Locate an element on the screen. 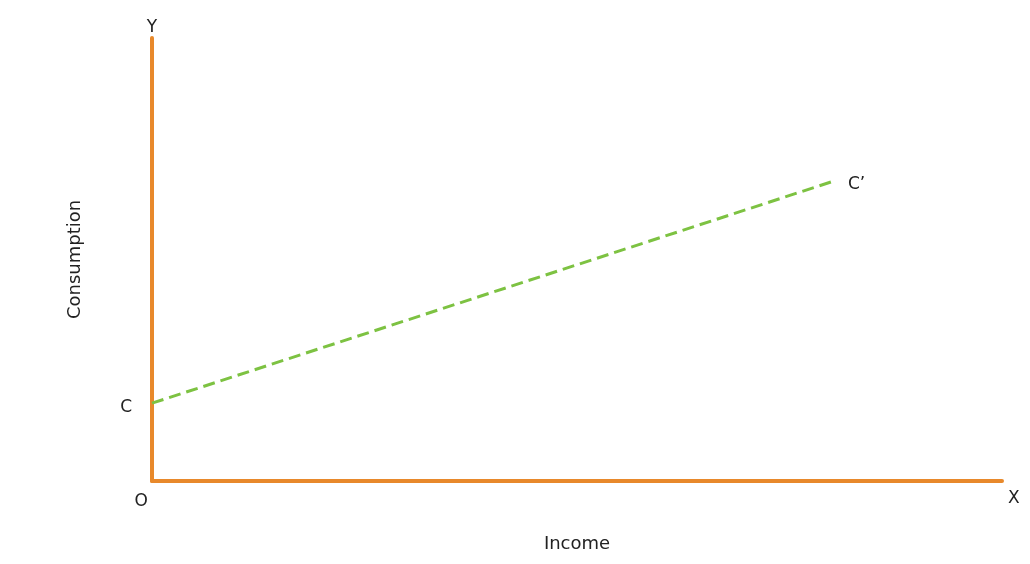 This screenshot has width=1030, height=564. text: C is located at coordinates (126, 406).